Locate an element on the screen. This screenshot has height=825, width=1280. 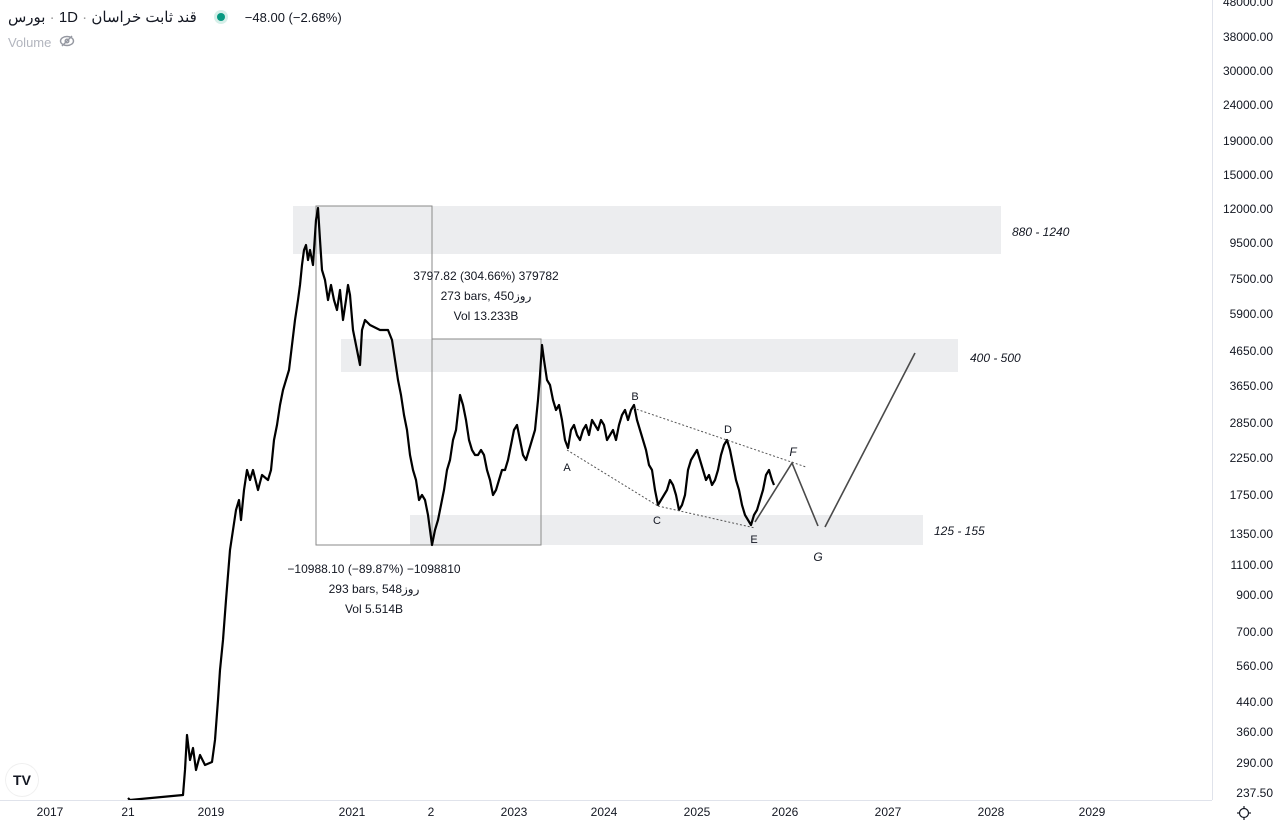
time-tick: 2 is located at coordinates (431, 812).